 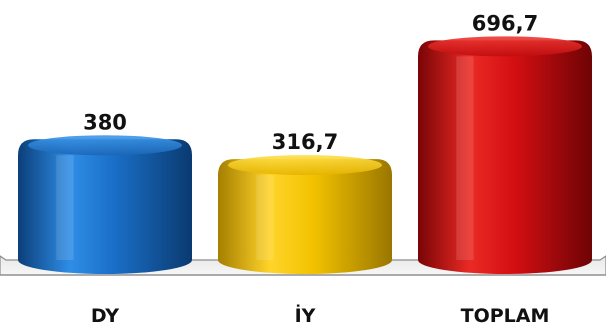 What do you see at coordinates (105, 122) in the screenshot?
I see `value-label: 380` at bounding box center [105, 122].